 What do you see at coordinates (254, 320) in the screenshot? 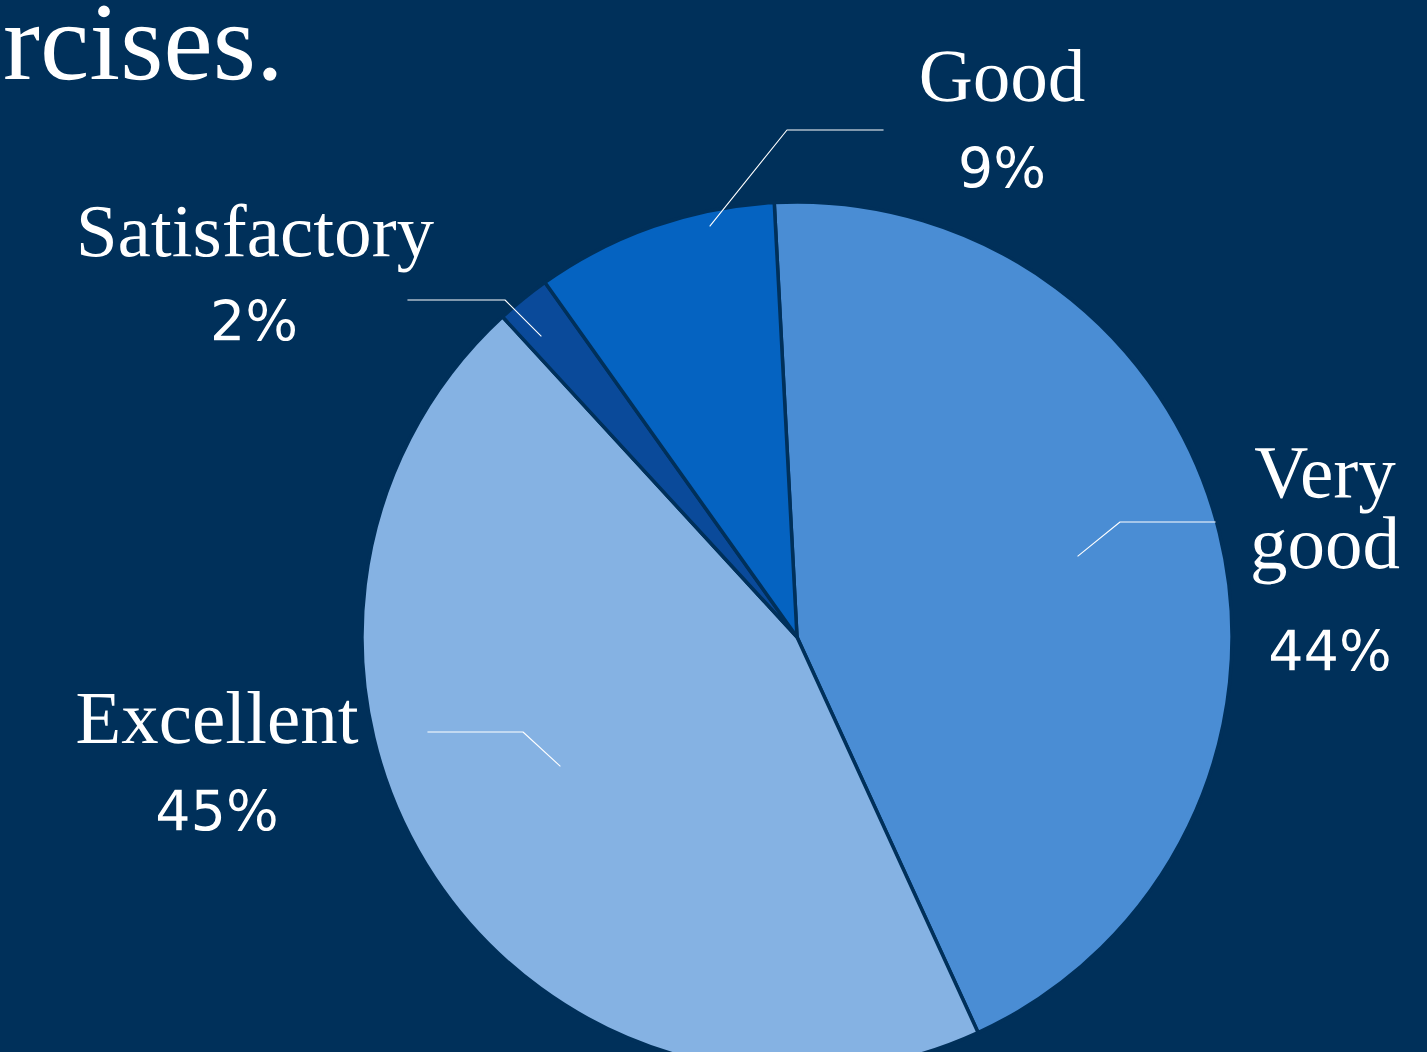
I see `data-label: 2%` at bounding box center [254, 320].